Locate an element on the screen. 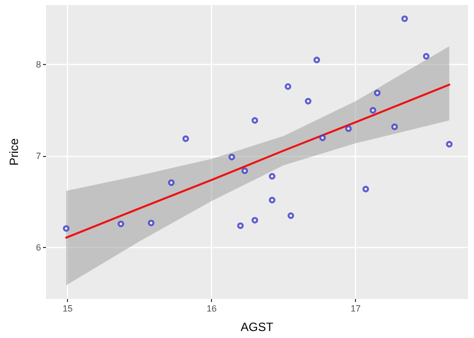 Image resolution: width=474 pixels, height=338 pixels. y-tick-label: 7 is located at coordinates (38, 156).